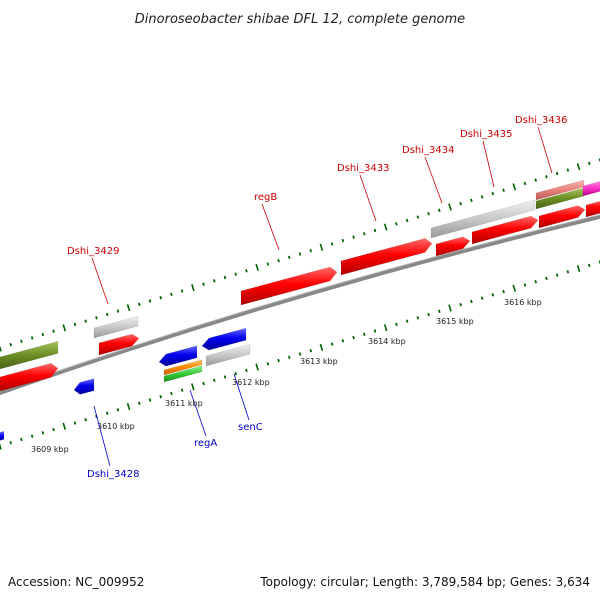 The width and height of the screenshot is (600, 600). What do you see at coordinates (228, 355) in the screenshot?
I see `gene-feature-senc` at bounding box center [228, 355].